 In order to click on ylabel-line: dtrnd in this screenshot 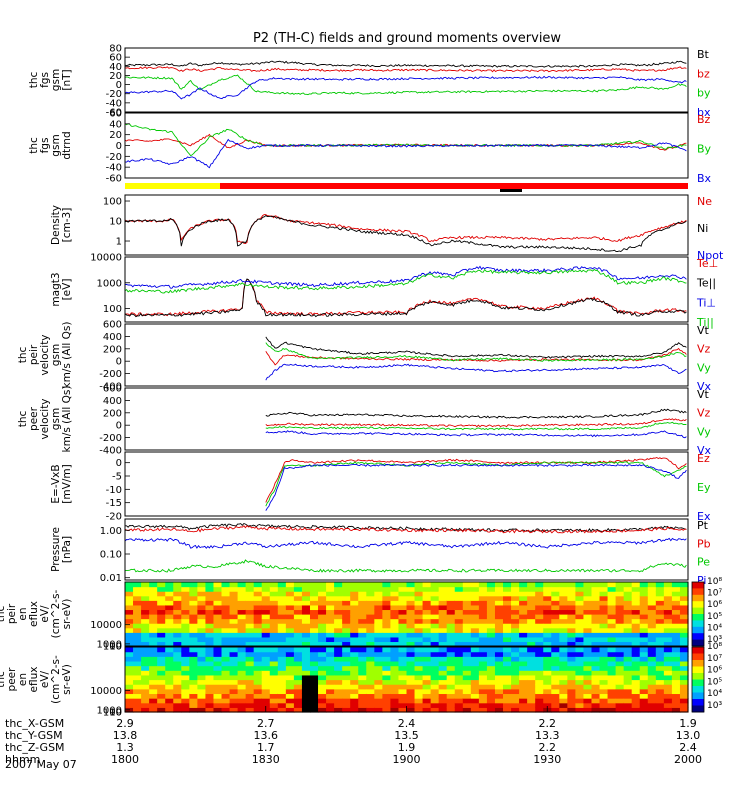, I will do `click(67, 145)`.